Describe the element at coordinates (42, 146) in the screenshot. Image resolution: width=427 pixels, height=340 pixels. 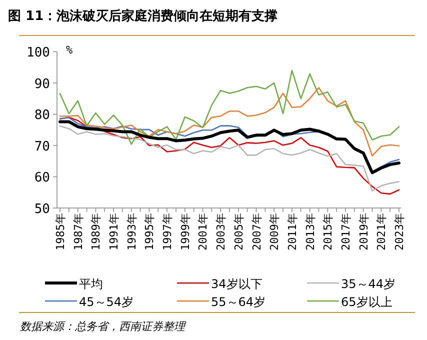
I see `y-tick-label: 70` at that location.